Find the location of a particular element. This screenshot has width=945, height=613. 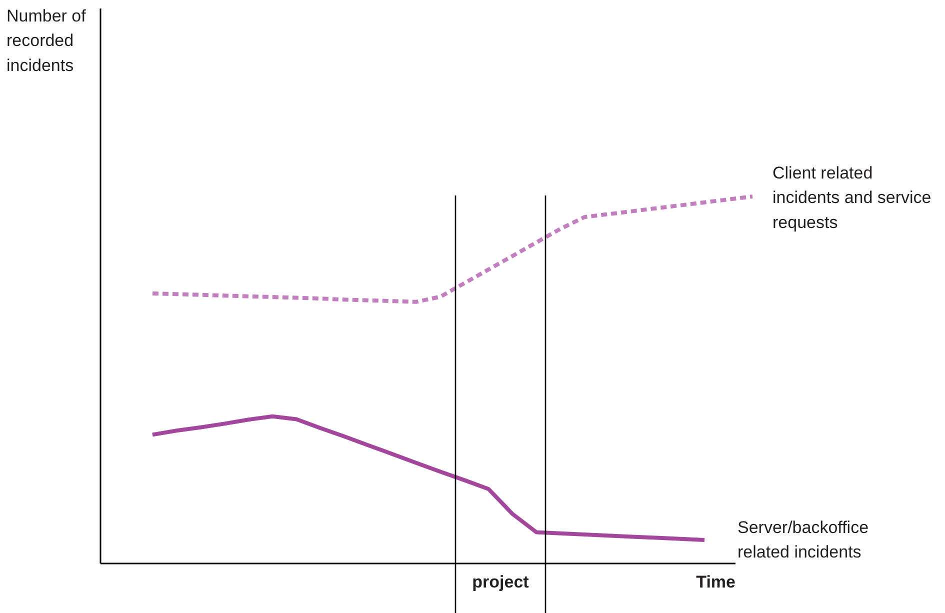

text: Number of recorded incidents is located at coordinates (46, 40).